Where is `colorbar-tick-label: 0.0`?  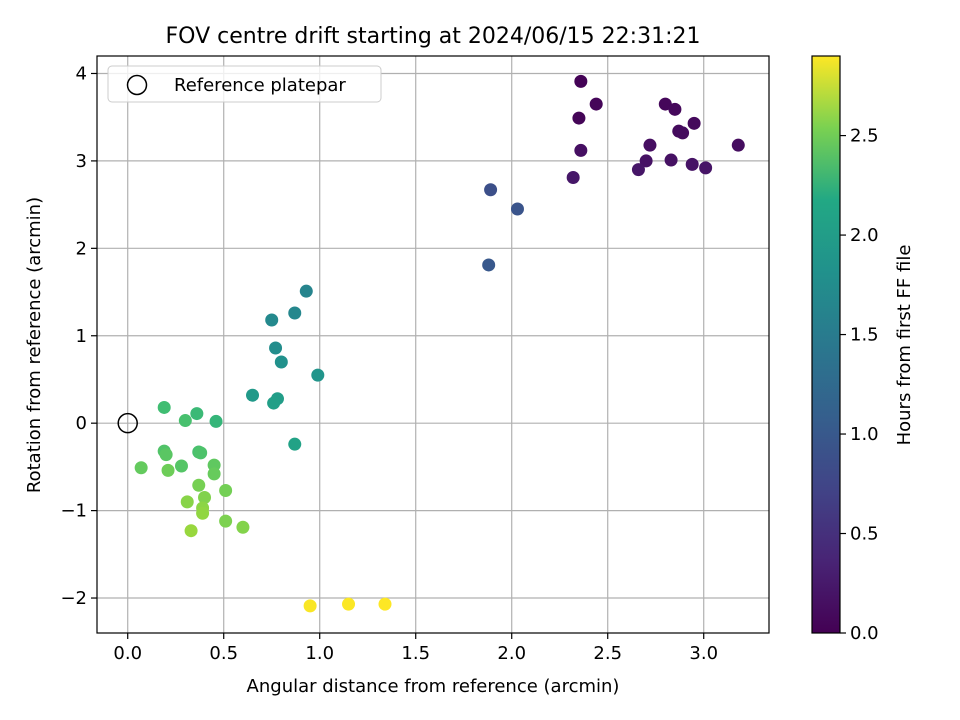 colorbar-tick-label: 0.0 is located at coordinates (864, 633).